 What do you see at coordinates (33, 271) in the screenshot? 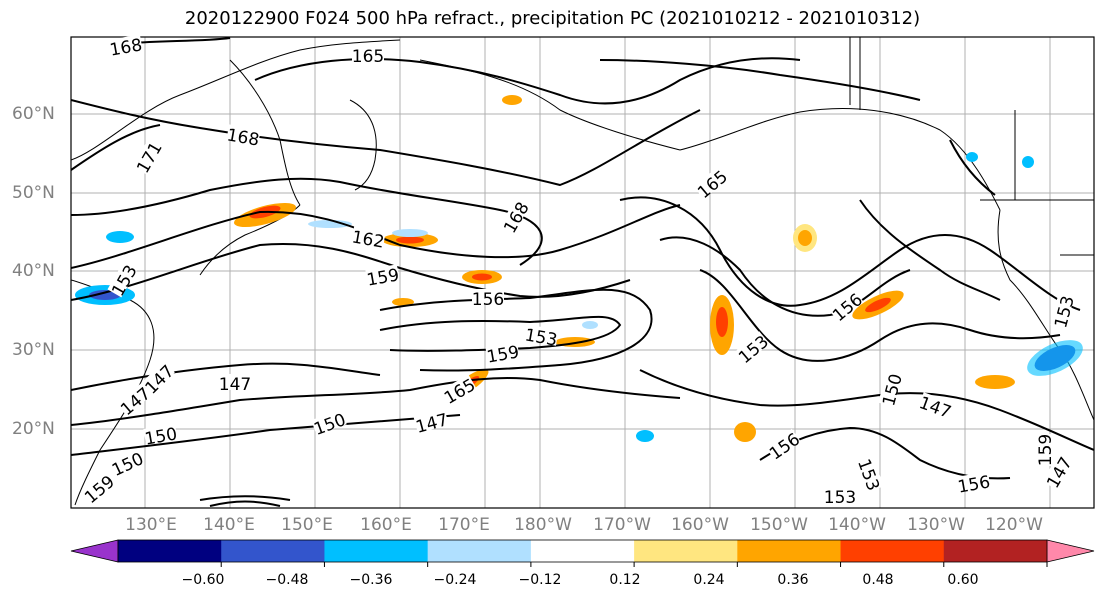
I see `lat-label-40n: 40°N` at bounding box center [33, 271].